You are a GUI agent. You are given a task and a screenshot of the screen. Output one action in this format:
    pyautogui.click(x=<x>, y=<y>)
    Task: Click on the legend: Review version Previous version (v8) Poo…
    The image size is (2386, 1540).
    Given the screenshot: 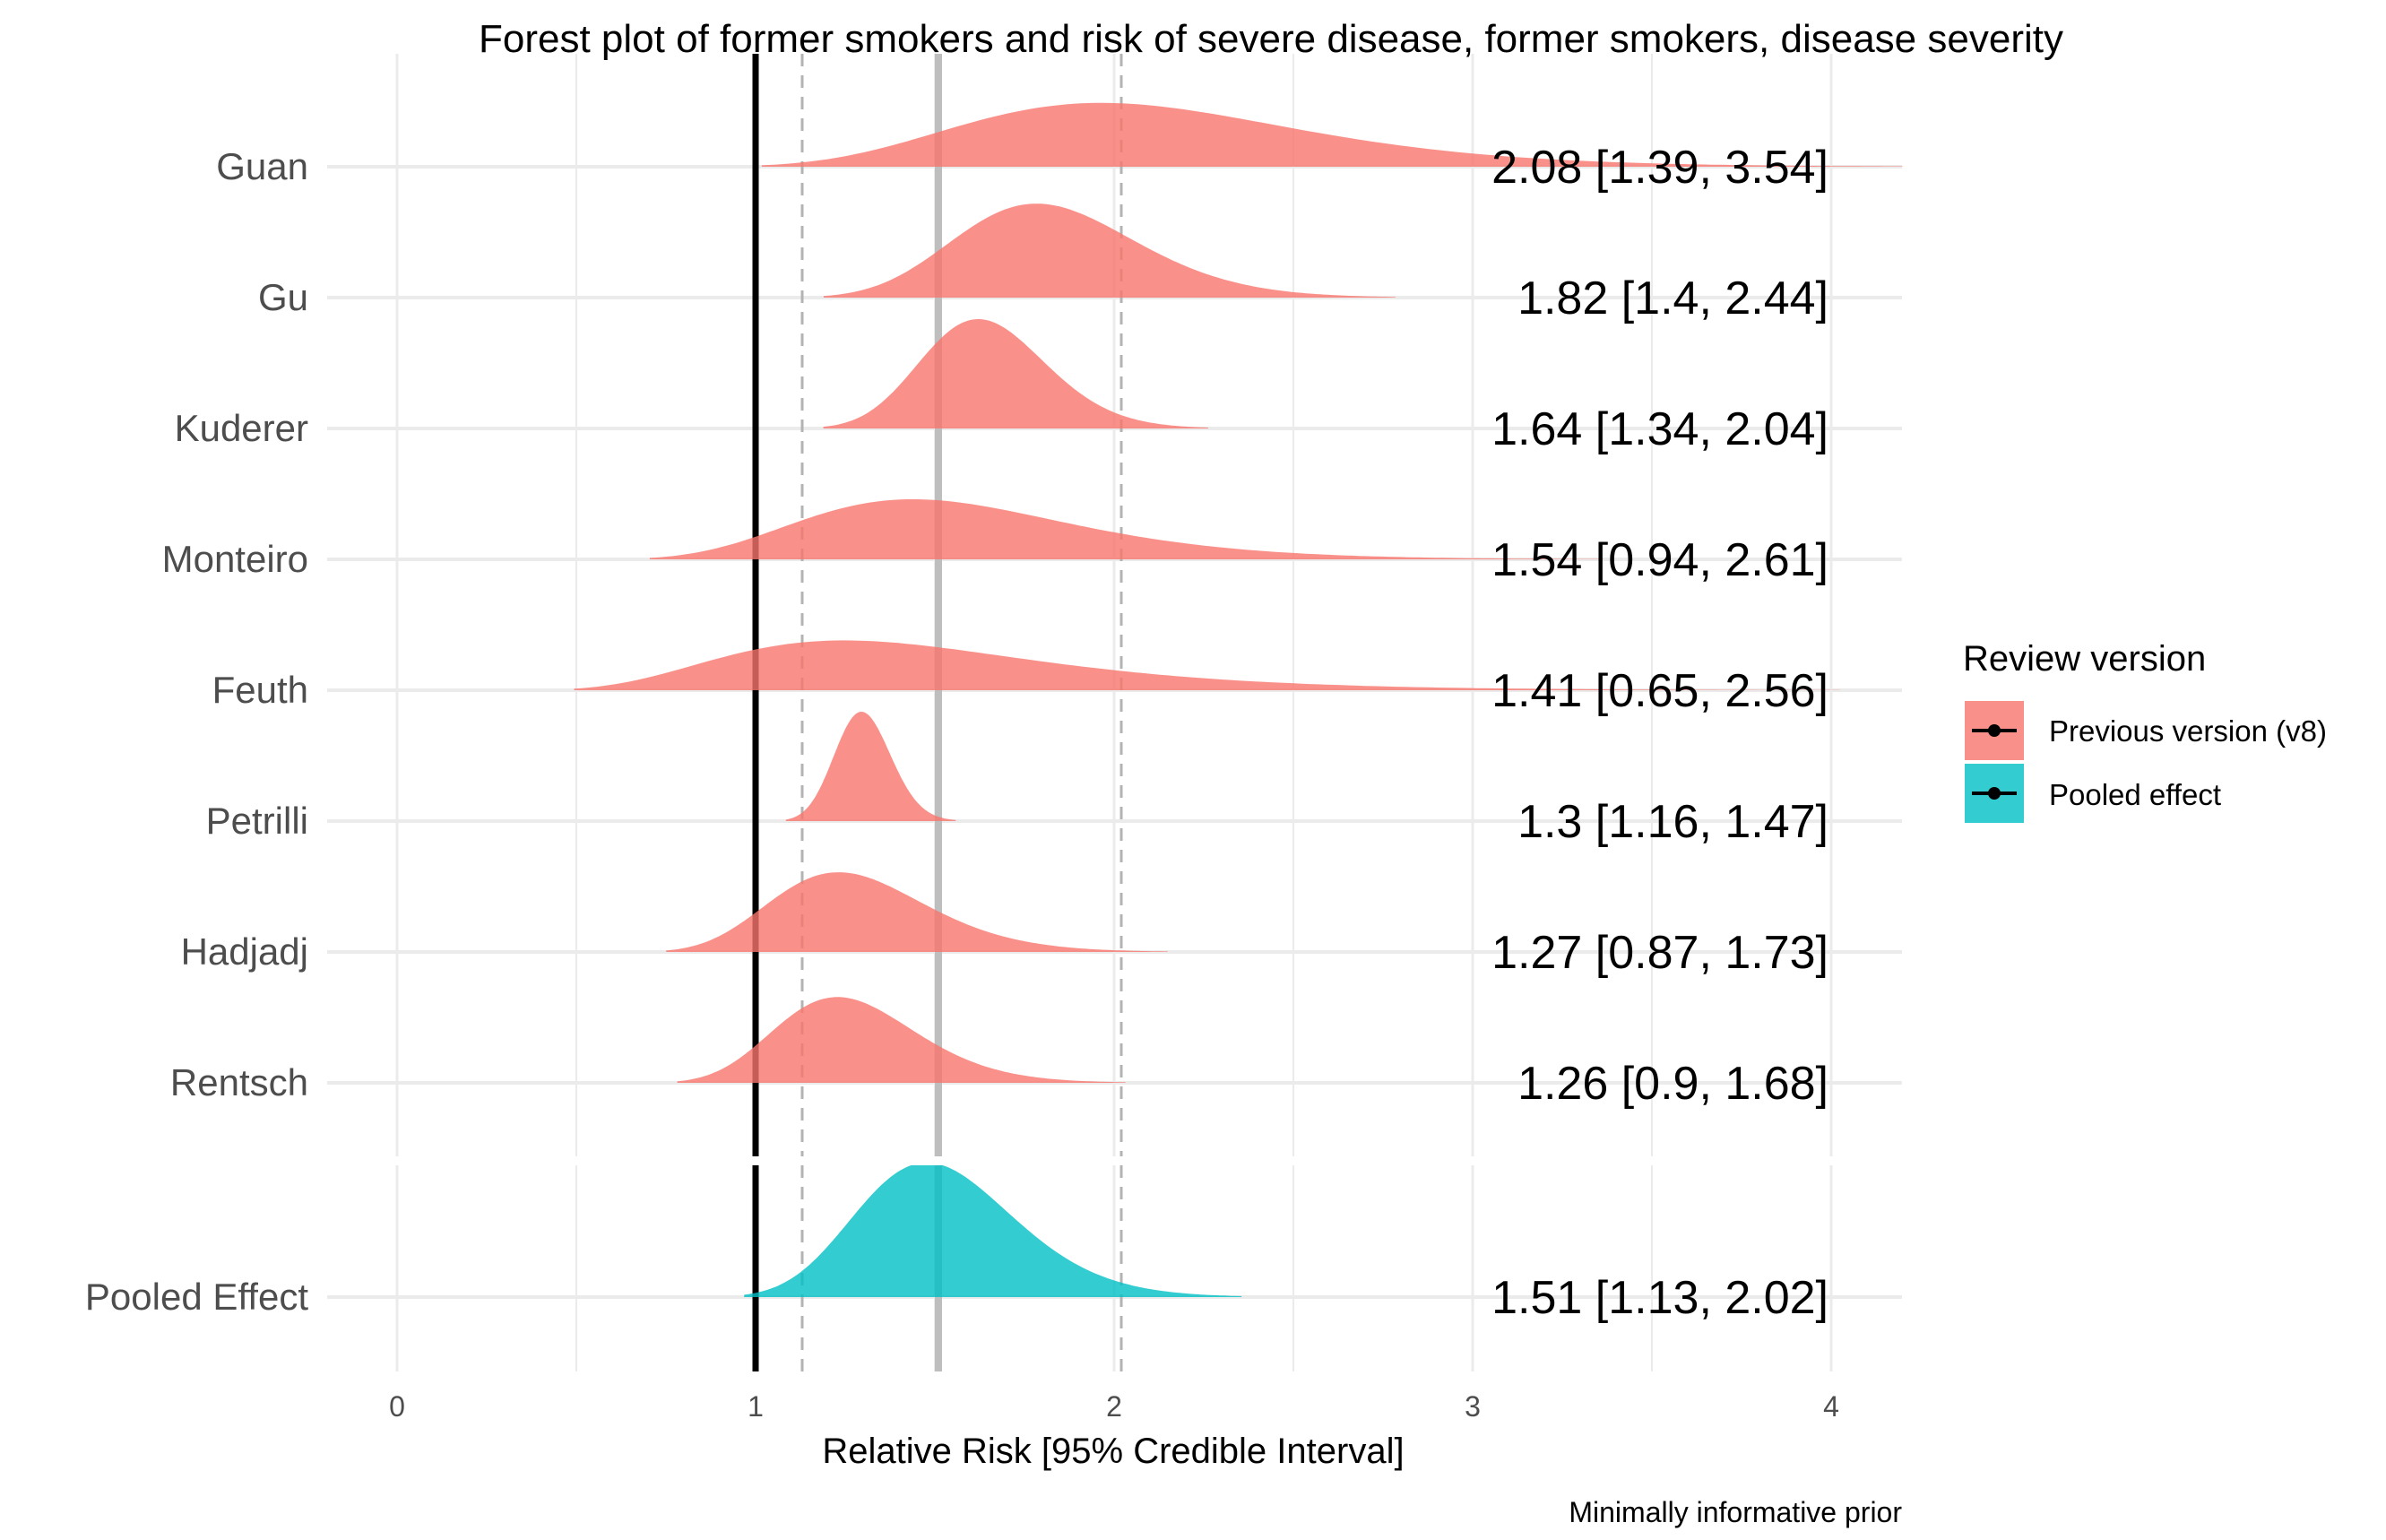 What is the action you would take?
    pyautogui.click(x=2145, y=731)
    